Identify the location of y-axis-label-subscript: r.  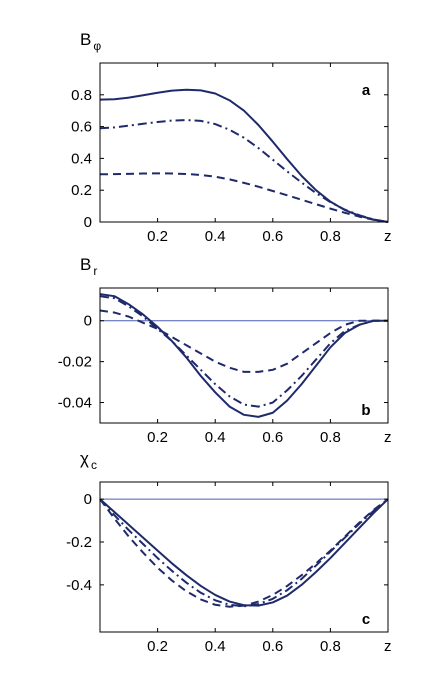
(95, 271).